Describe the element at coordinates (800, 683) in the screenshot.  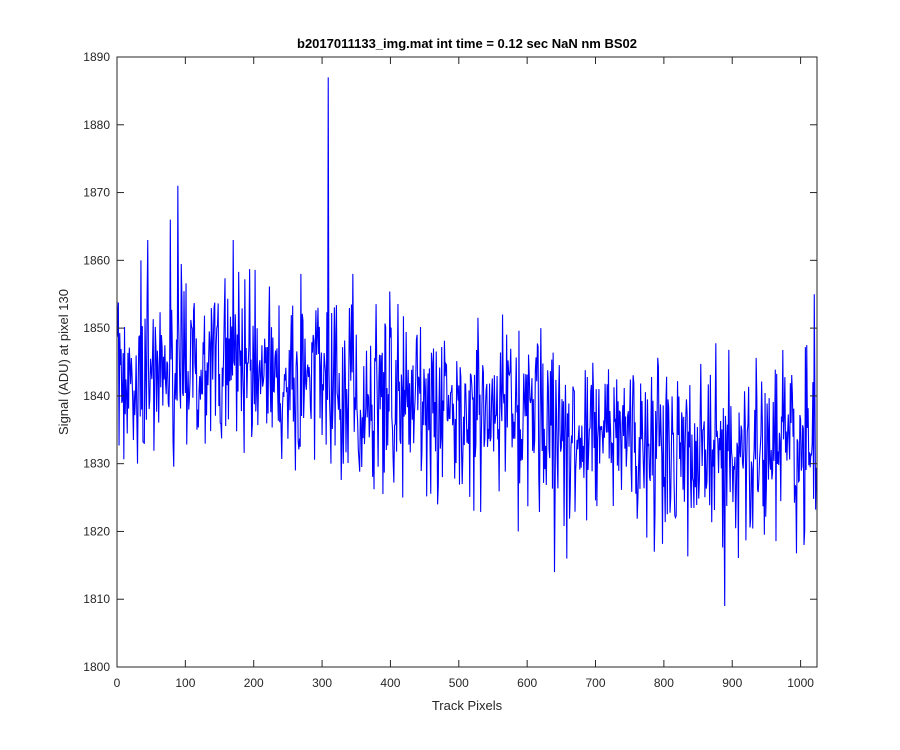
I see `x-tick-label: 1000` at that location.